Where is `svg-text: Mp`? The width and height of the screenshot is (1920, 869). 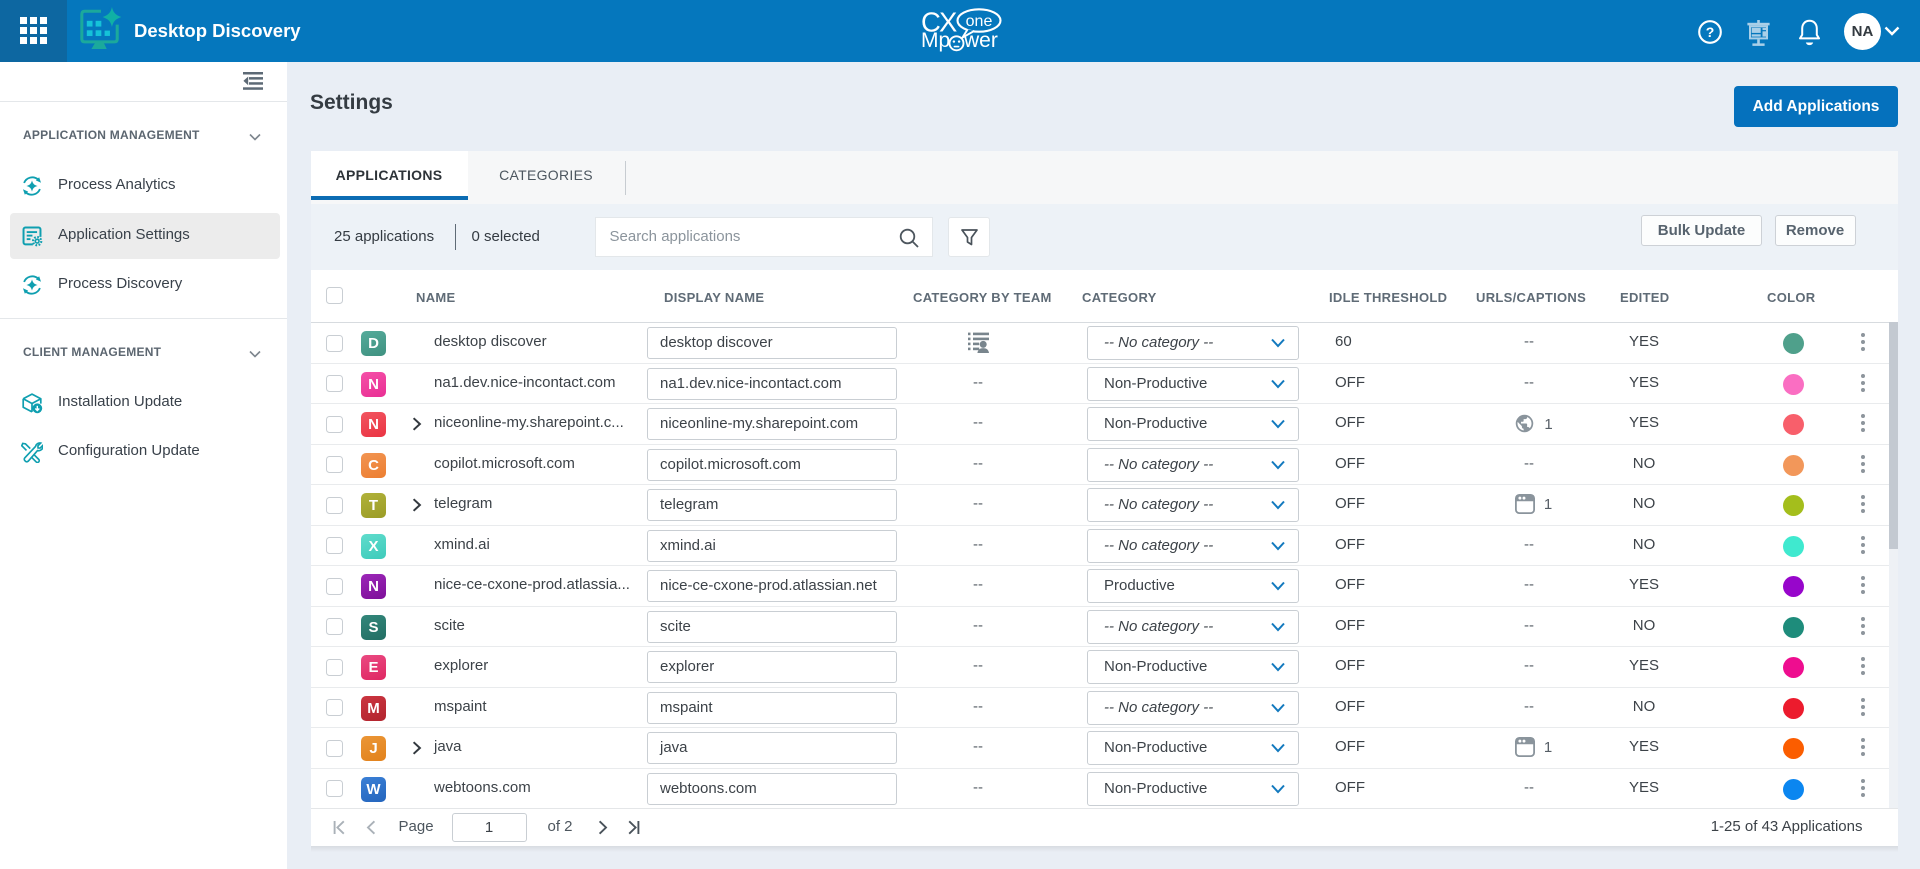 svg-text: Mp is located at coordinates (935, 40).